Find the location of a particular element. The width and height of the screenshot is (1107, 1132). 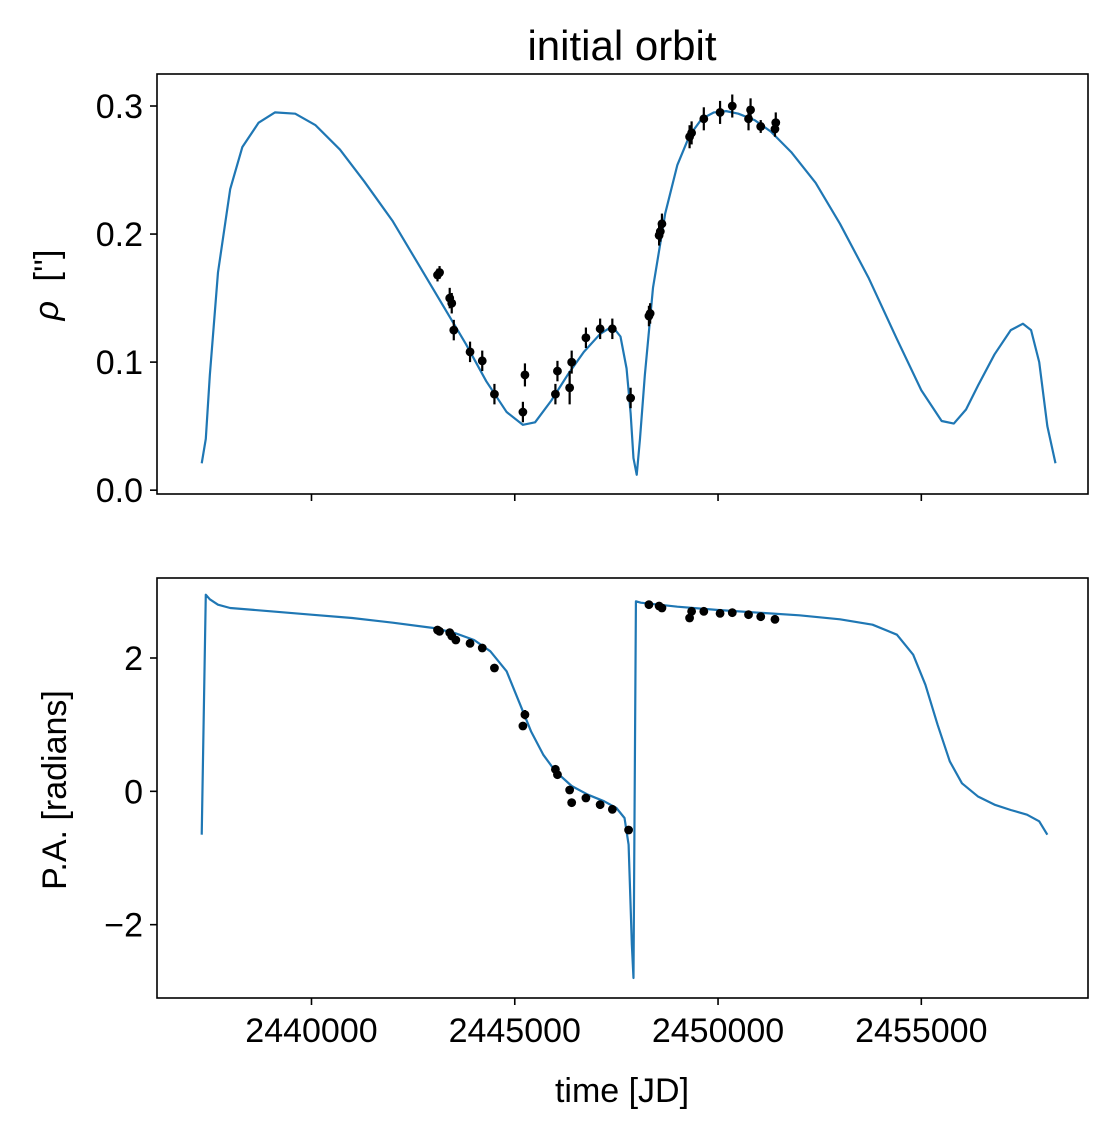

pa-ytick-label: −2 is located at coordinates (123, 926).